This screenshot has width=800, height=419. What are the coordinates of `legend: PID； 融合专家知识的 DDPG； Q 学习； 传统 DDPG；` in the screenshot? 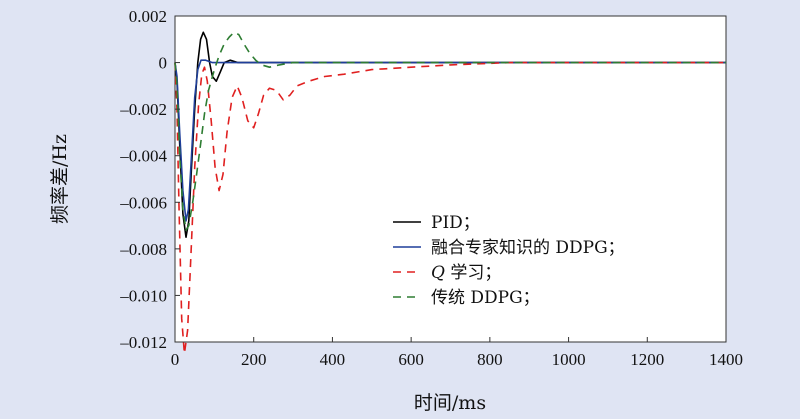 It's located at (509, 260).